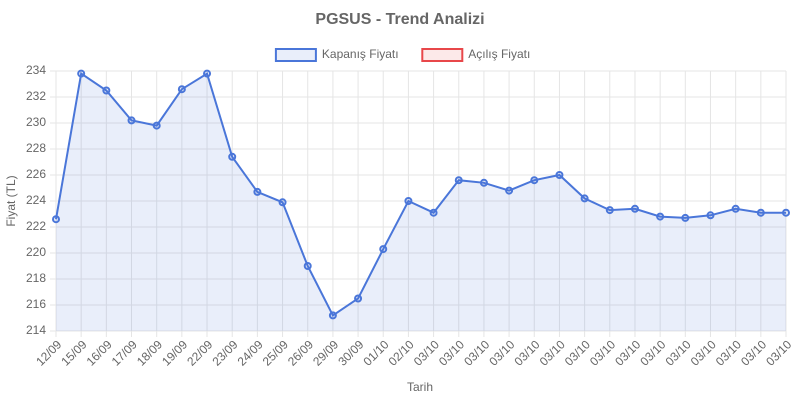 The height and width of the screenshot is (400, 800). What do you see at coordinates (36, 278) in the screenshot?
I see `y-tick-label: 218` at bounding box center [36, 278].